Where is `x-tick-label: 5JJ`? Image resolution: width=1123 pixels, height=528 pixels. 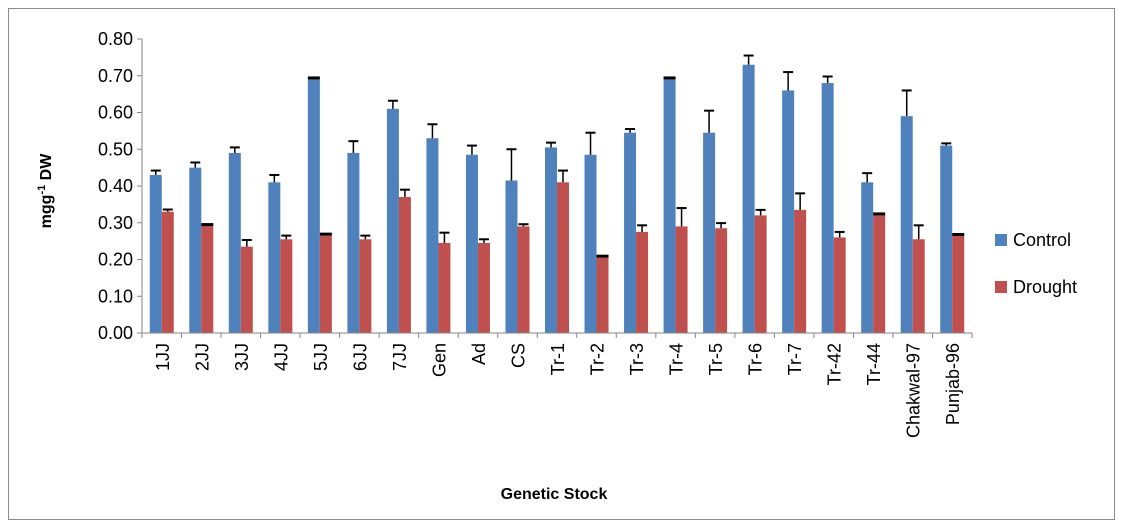
x-tick-label: 5JJ is located at coordinates (321, 357).